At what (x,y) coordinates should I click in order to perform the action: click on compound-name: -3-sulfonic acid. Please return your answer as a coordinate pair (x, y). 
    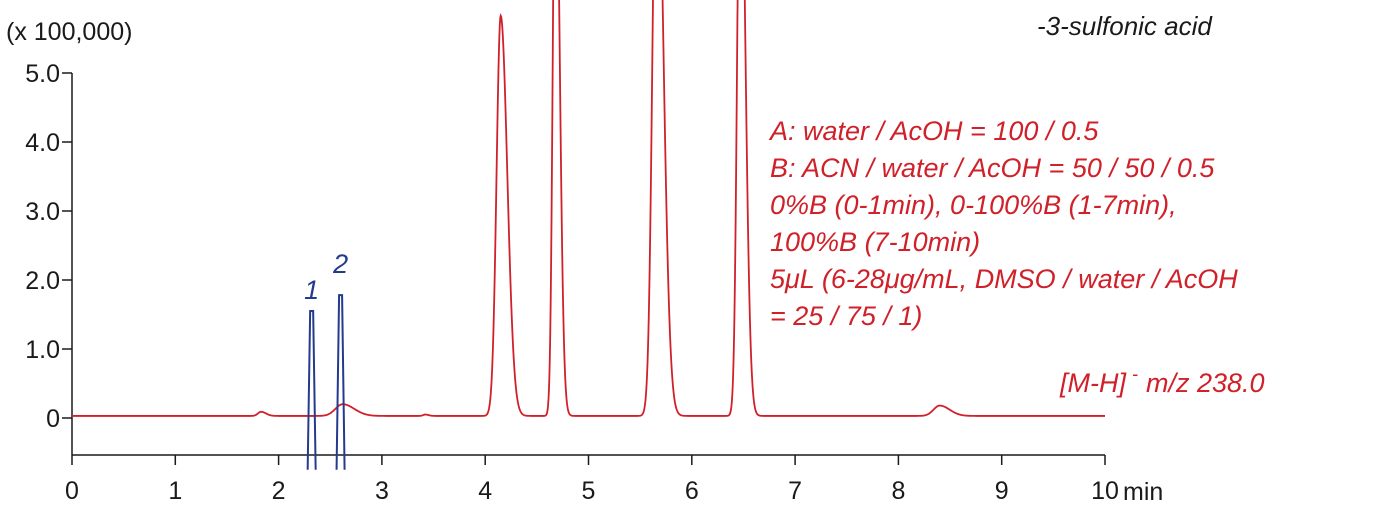
    Looking at the image, I should click on (1125, 26).